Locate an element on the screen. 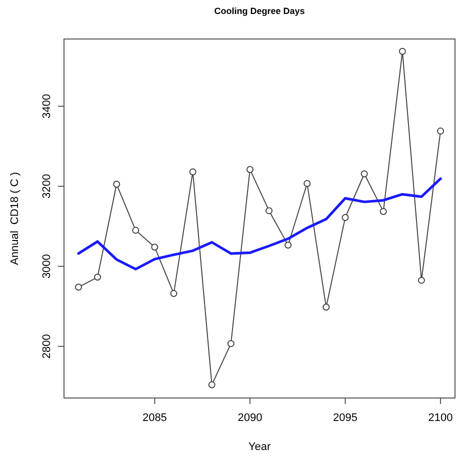  x-tick-label: 2100 is located at coordinates (440, 418).